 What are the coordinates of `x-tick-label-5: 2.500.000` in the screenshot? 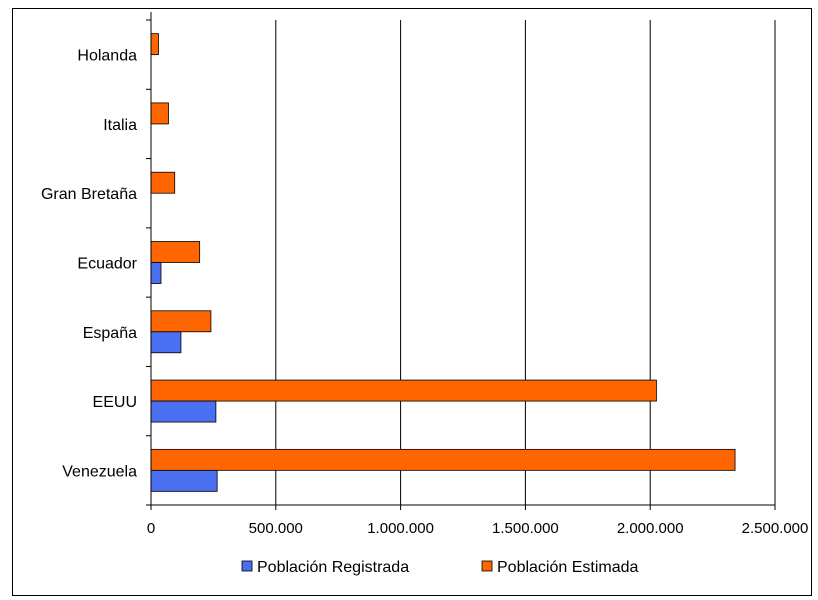 It's located at (775, 528).